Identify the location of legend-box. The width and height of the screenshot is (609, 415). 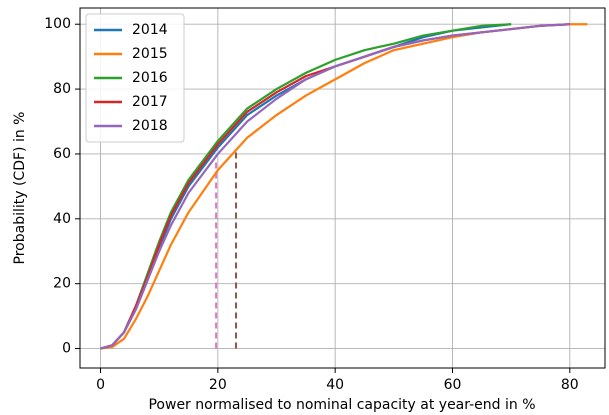
(135, 78).